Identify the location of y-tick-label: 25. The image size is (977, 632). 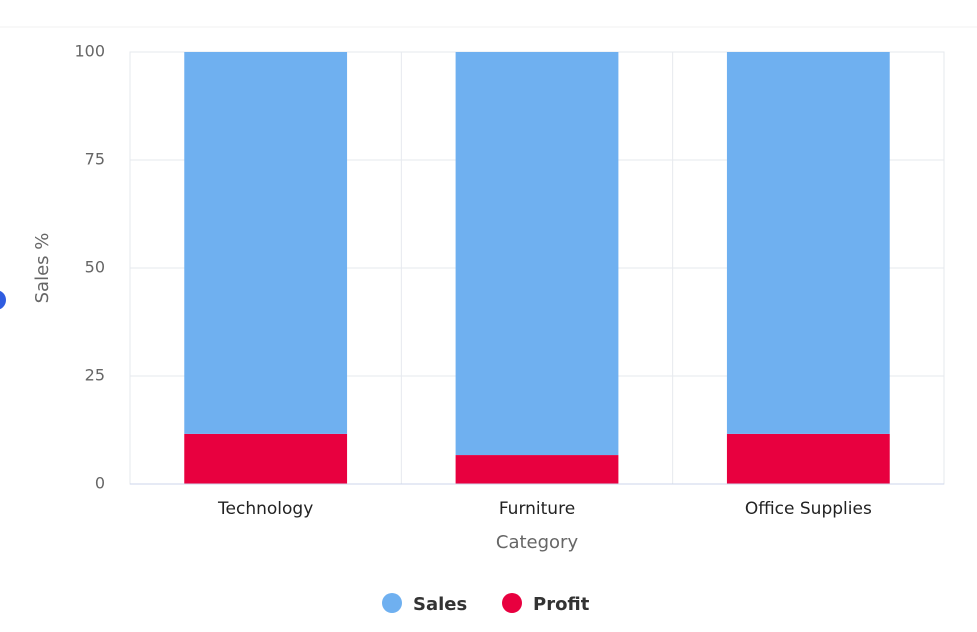
(95, 375).